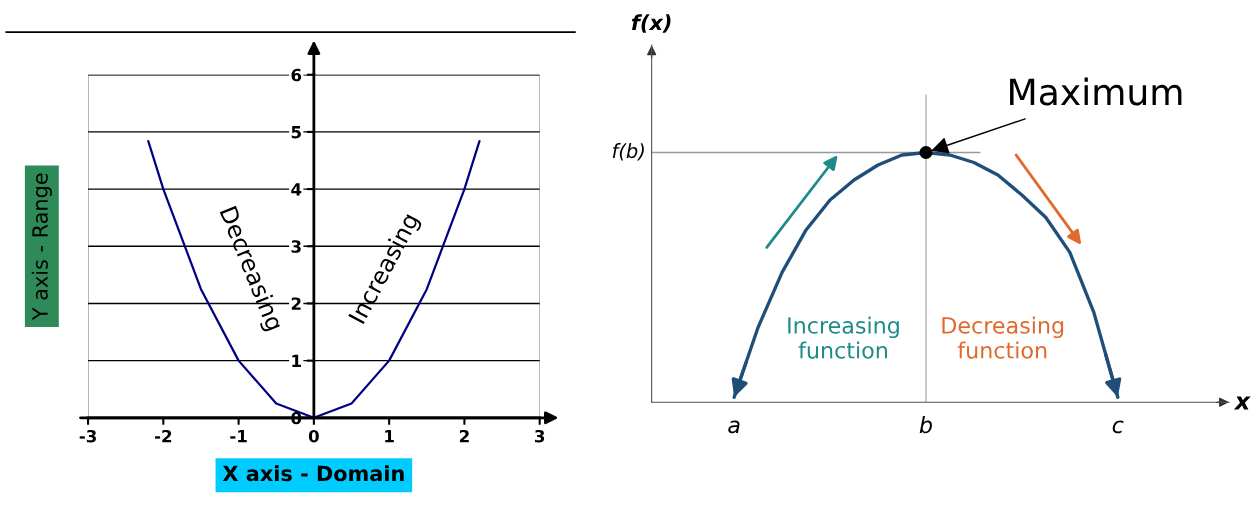 This screenshot has width=1258, height=519. I want to click on x-tick-label: -1, so click(238, 436).